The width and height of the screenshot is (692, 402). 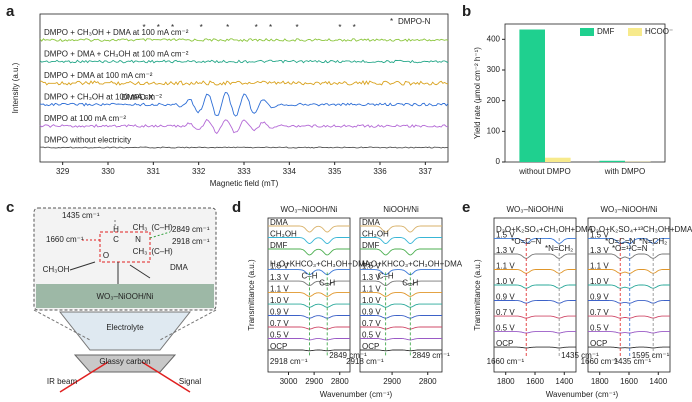 I want to click on wavenumber-label: 1435 cm⁻¹, so click(x=81, y=215).